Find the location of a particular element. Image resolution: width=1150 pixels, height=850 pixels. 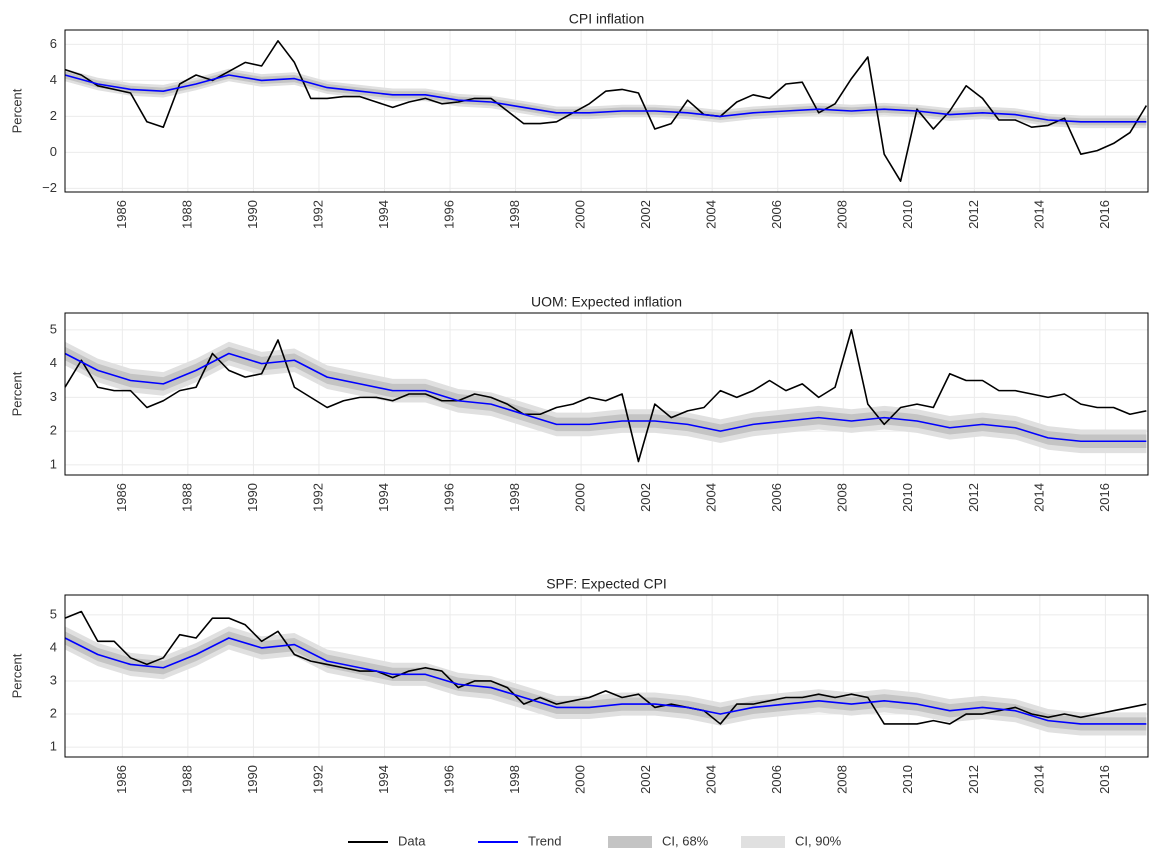

panel-title: UOM: Expected inflation is located at coordinates (606, 302).